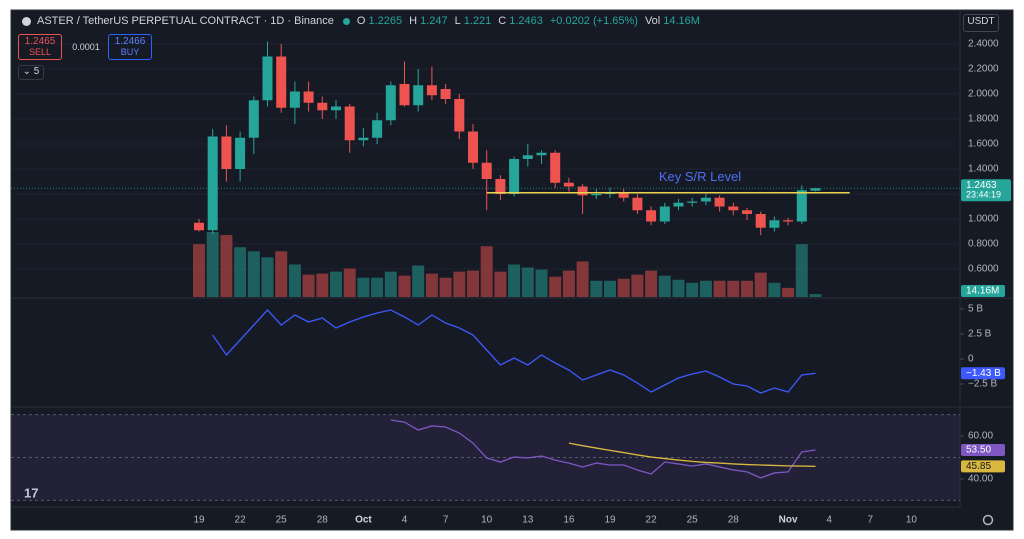 This screenshot has height=539, width=1024. Describe the element at coordinates (282, 520) in the screenshot. I see `x-tick-label: 25` at that location.